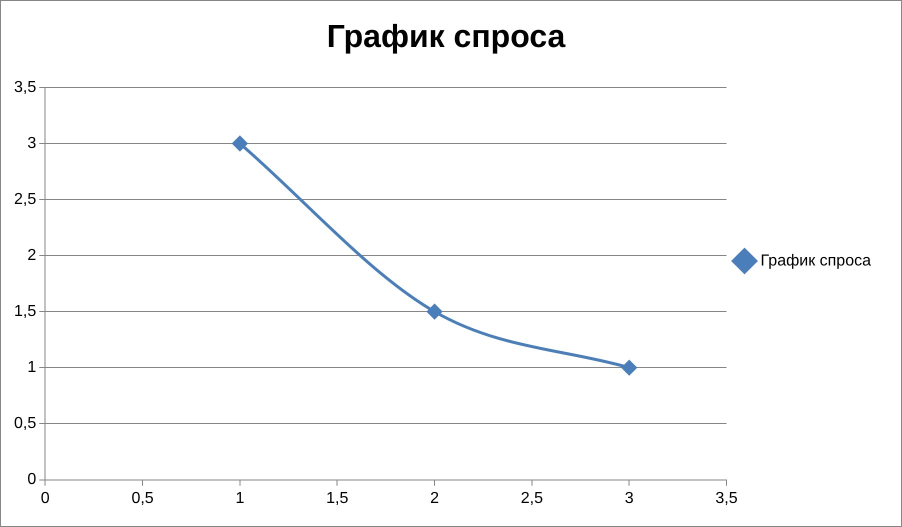 The width and height of the screenshot is (902, 527). What do you see at coordinates (25, 199) in the screenshot?
I see `y-tick-label: 2,5` at bounding box center [25, 199].